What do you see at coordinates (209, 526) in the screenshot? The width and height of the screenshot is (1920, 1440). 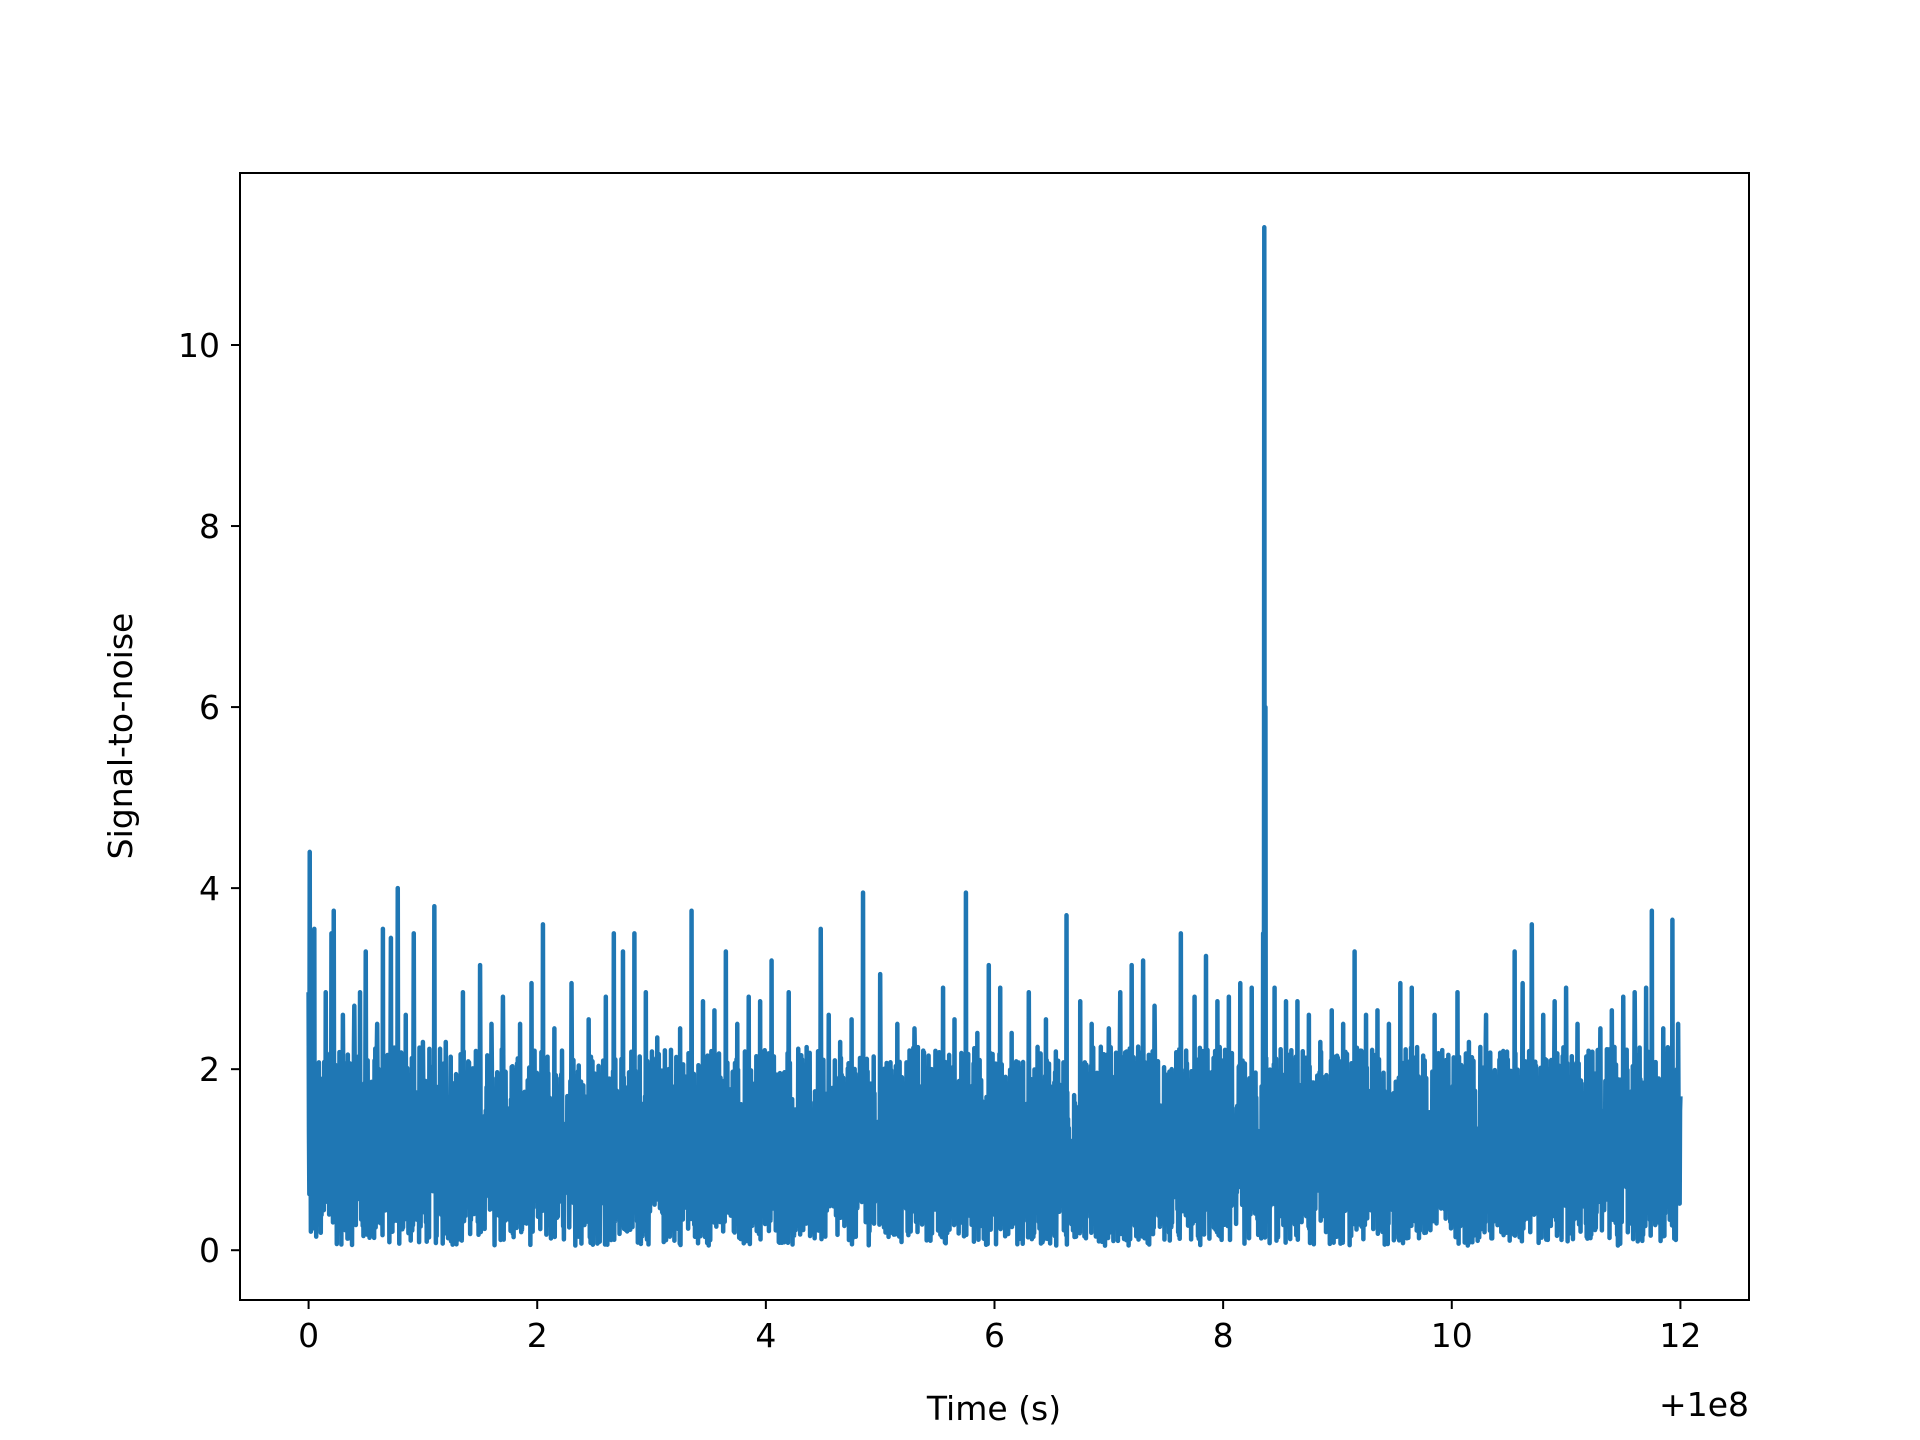 I see `y-tick-label: 8` at bounding box center [209, 526].